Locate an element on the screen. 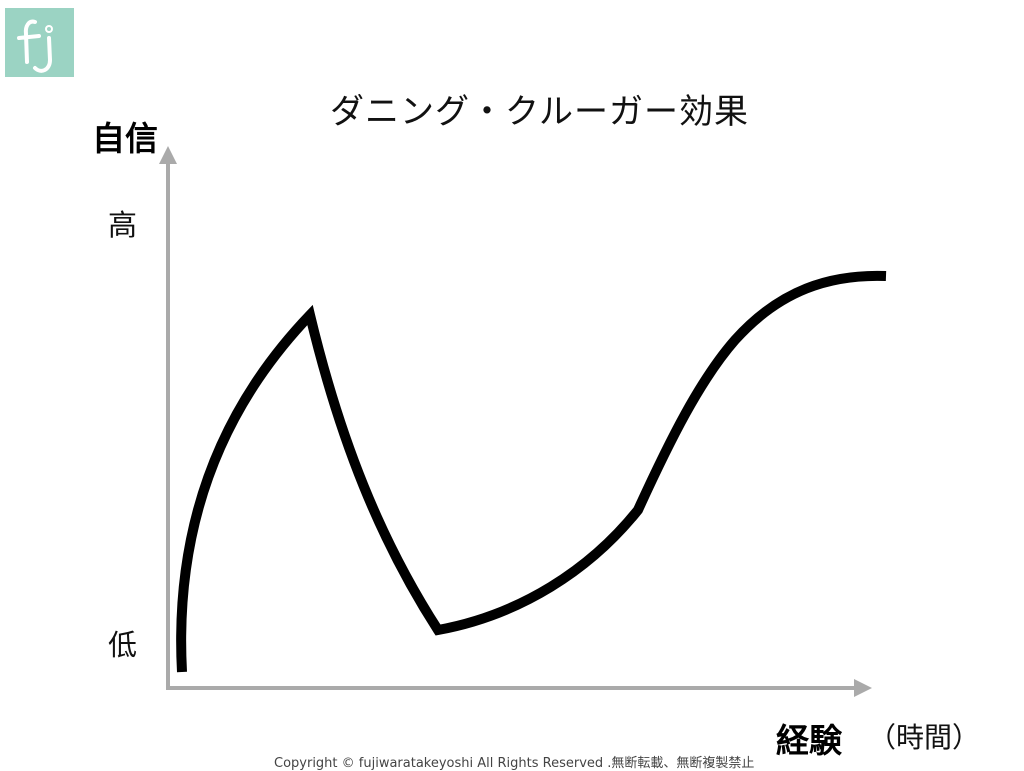 The height and width of the screenshot is (771, 1024). fj-logo-icon is located at coordinates (35, 46).